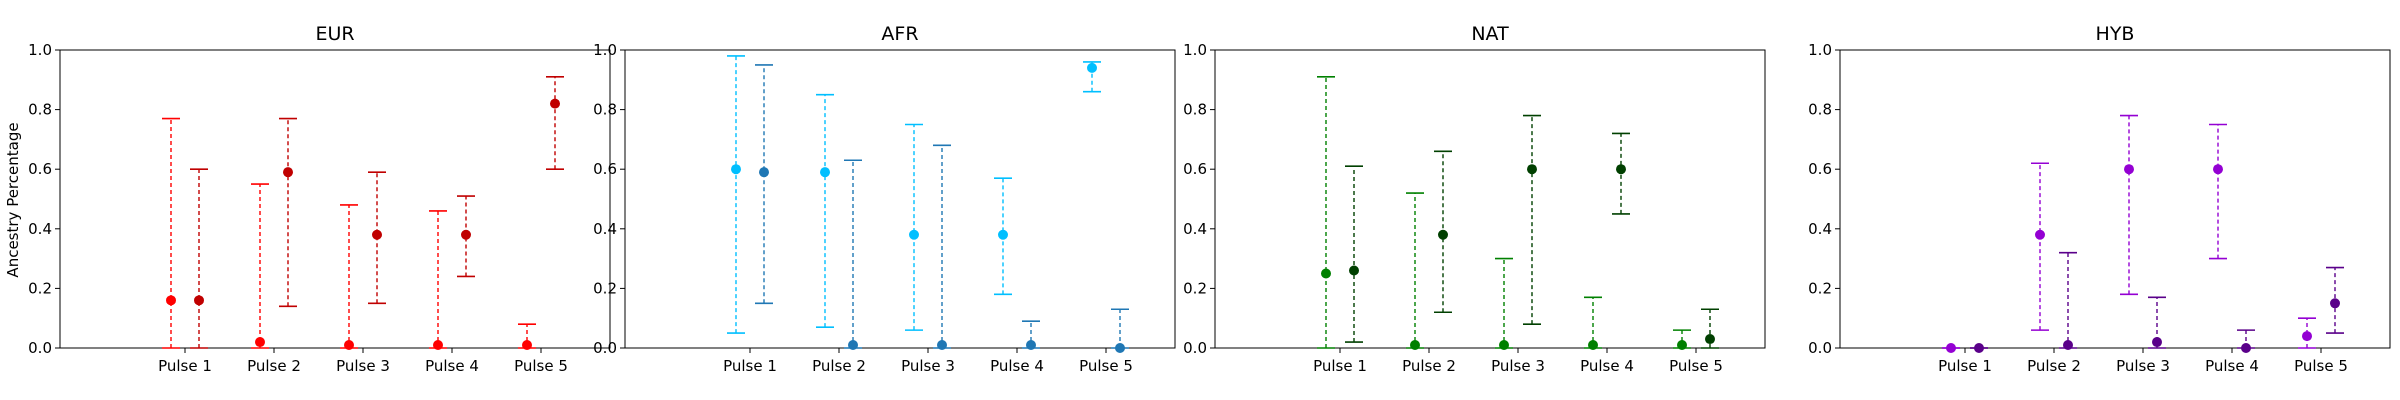  What do you see at coordinates (2115, 34) in the screenshot?
I see `panel-title: HYB` at bounding box center [2115, 34].